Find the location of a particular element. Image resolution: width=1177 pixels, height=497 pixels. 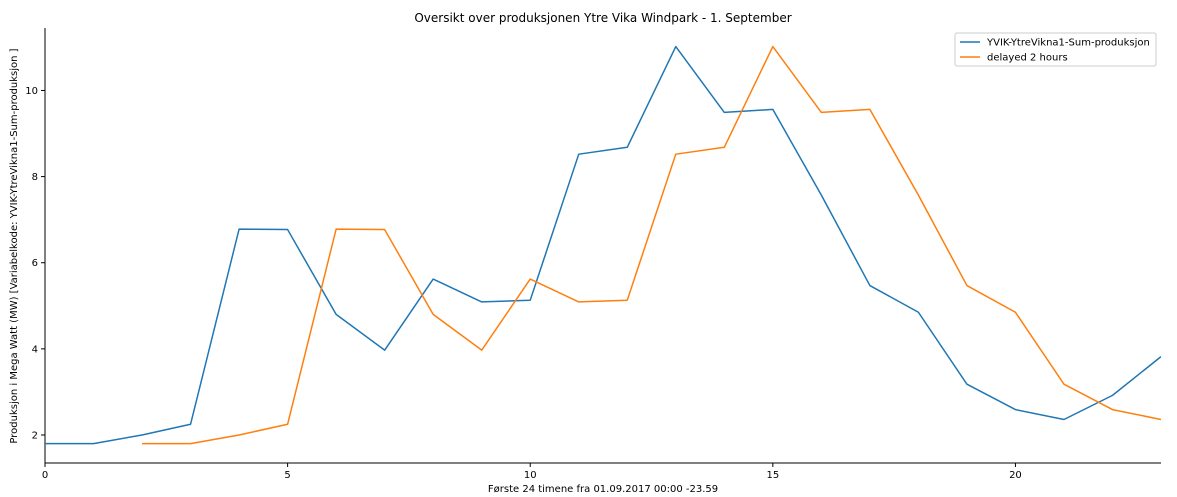

x-tick-label: 0 is located at coordinates (45, 475).